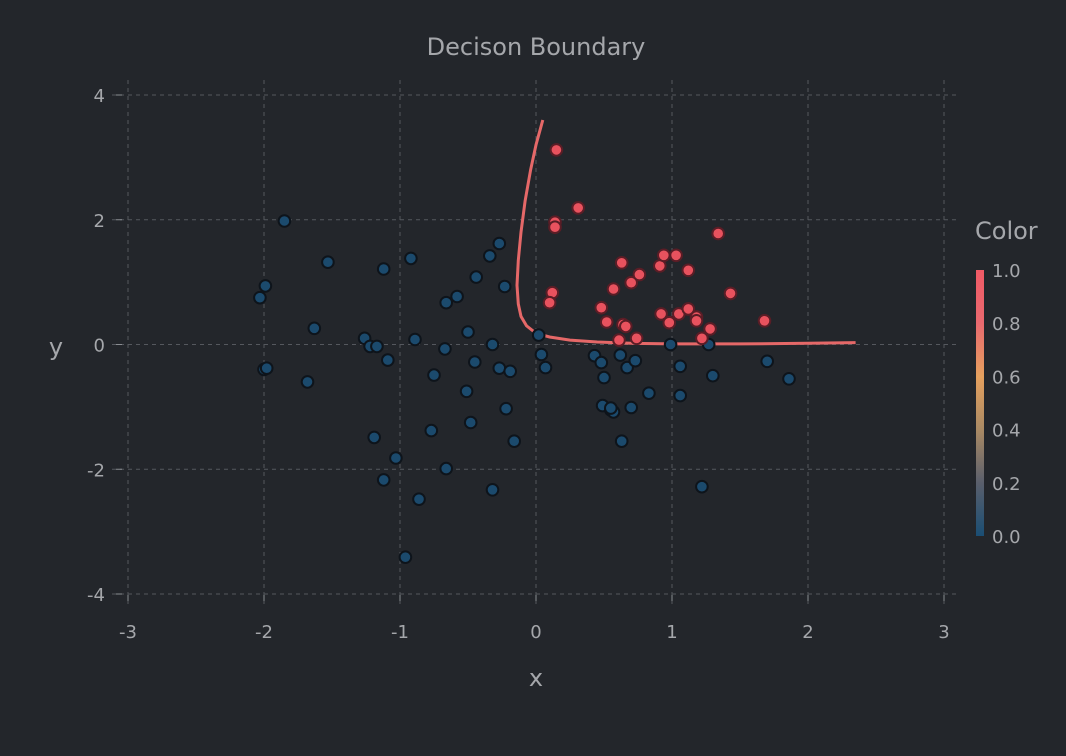 The image size is (1066, 756). I want to click on colorbar: Color 0.0 0.2 0.4 0.6 0.8 1.0, so click(1006, 382).